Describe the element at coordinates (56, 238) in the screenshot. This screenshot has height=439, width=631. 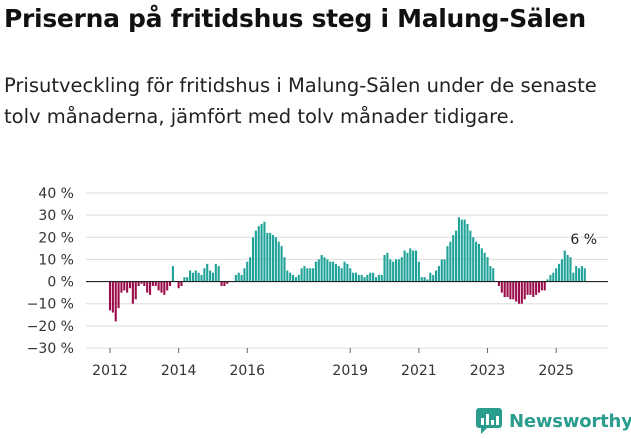
I see `y-tick-label: 20 %` at that location.